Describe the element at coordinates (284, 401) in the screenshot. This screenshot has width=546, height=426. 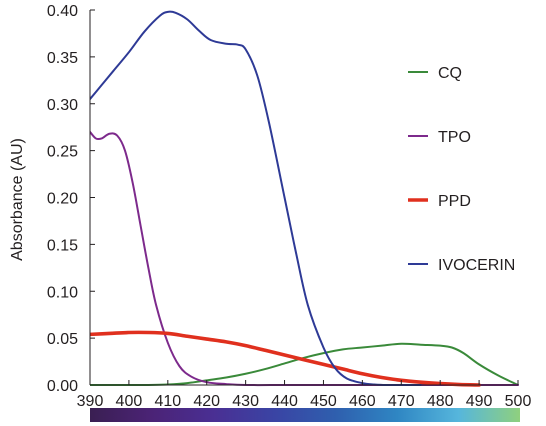
I see `x-tick-label: 440` at that location.